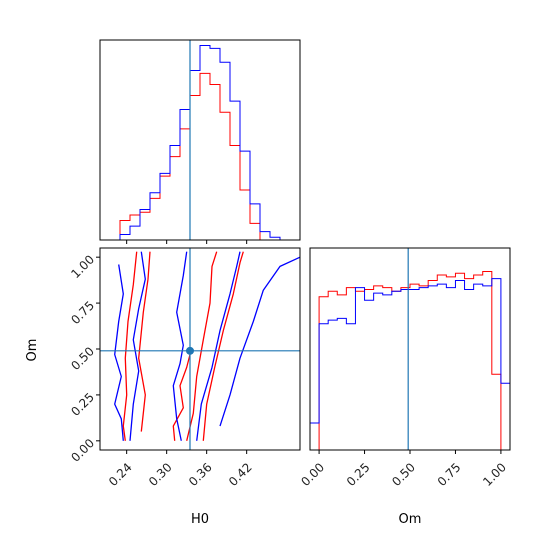 Image resolution: width=550 pixels, height=550 pixels. Describe the element at coordinates (160, 474) in the screenshot. I see `h0-tick-label: 0.30` at that location.